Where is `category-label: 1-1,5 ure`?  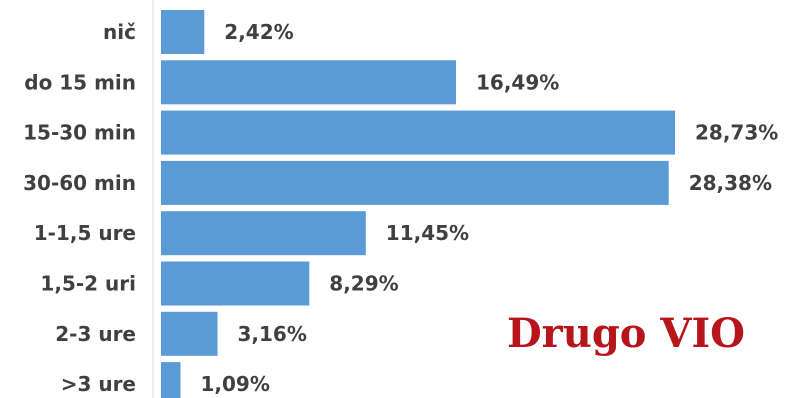 category-label: 1-1,5 ure is located at coordinates (85, 233).